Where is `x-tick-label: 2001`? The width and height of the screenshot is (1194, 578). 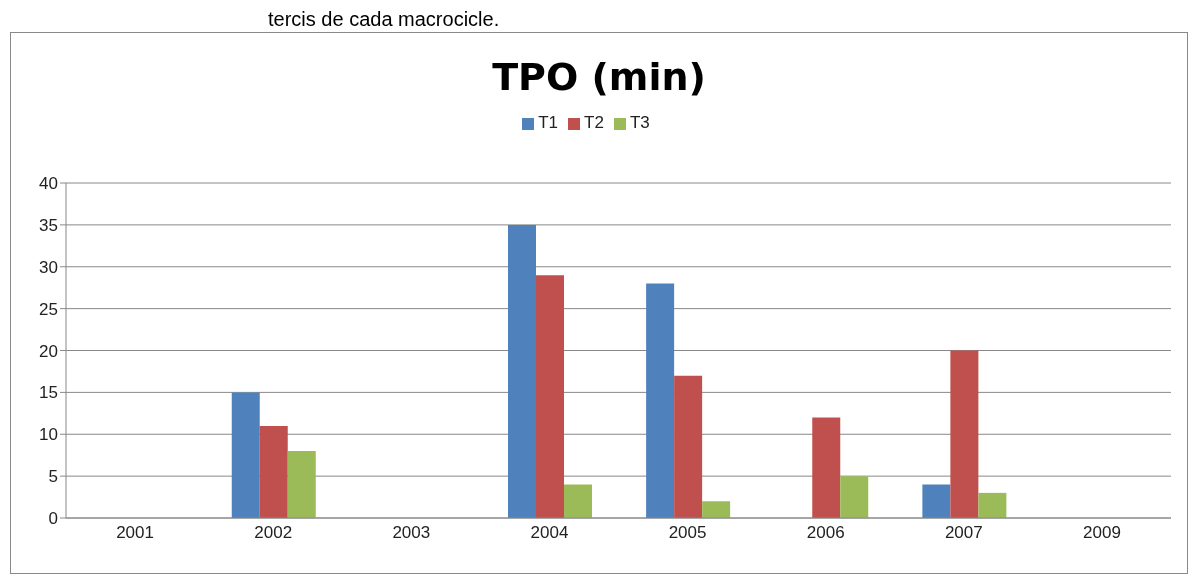 x-tick-label: 2001 is located at coordinates (135, 533).